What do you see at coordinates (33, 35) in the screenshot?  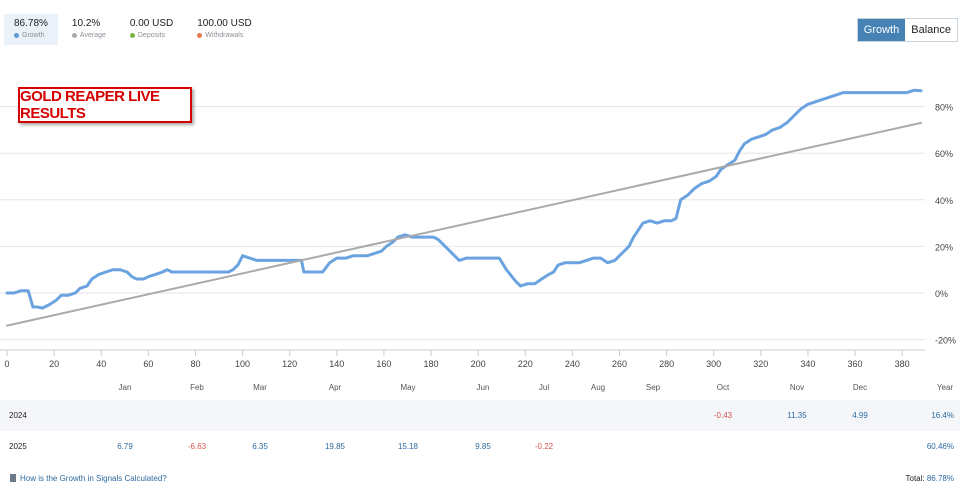 I see `stat-growth-label: Growth` at bounding box center [33, 35].